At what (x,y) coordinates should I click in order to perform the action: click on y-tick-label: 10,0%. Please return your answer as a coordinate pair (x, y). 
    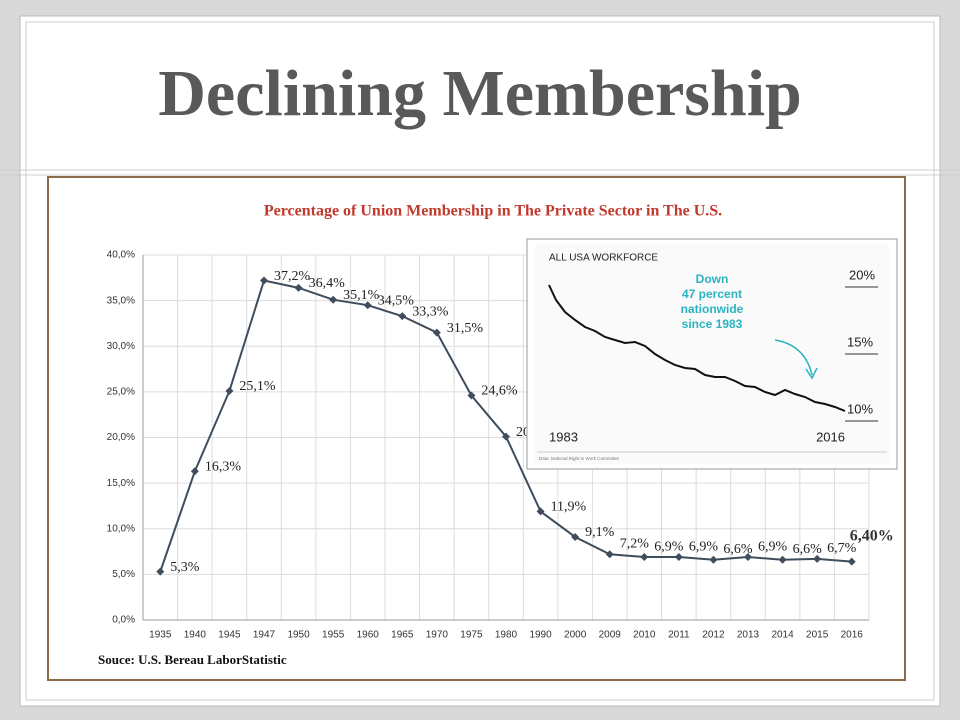
    Looking at the image, I should click on (121, 528).